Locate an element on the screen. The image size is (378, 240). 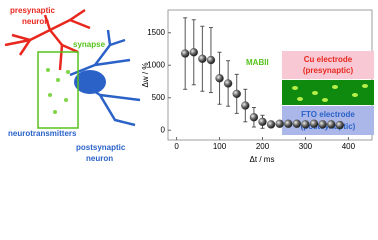
y-tick-label: 1000 is located at coordinates (156, 64).